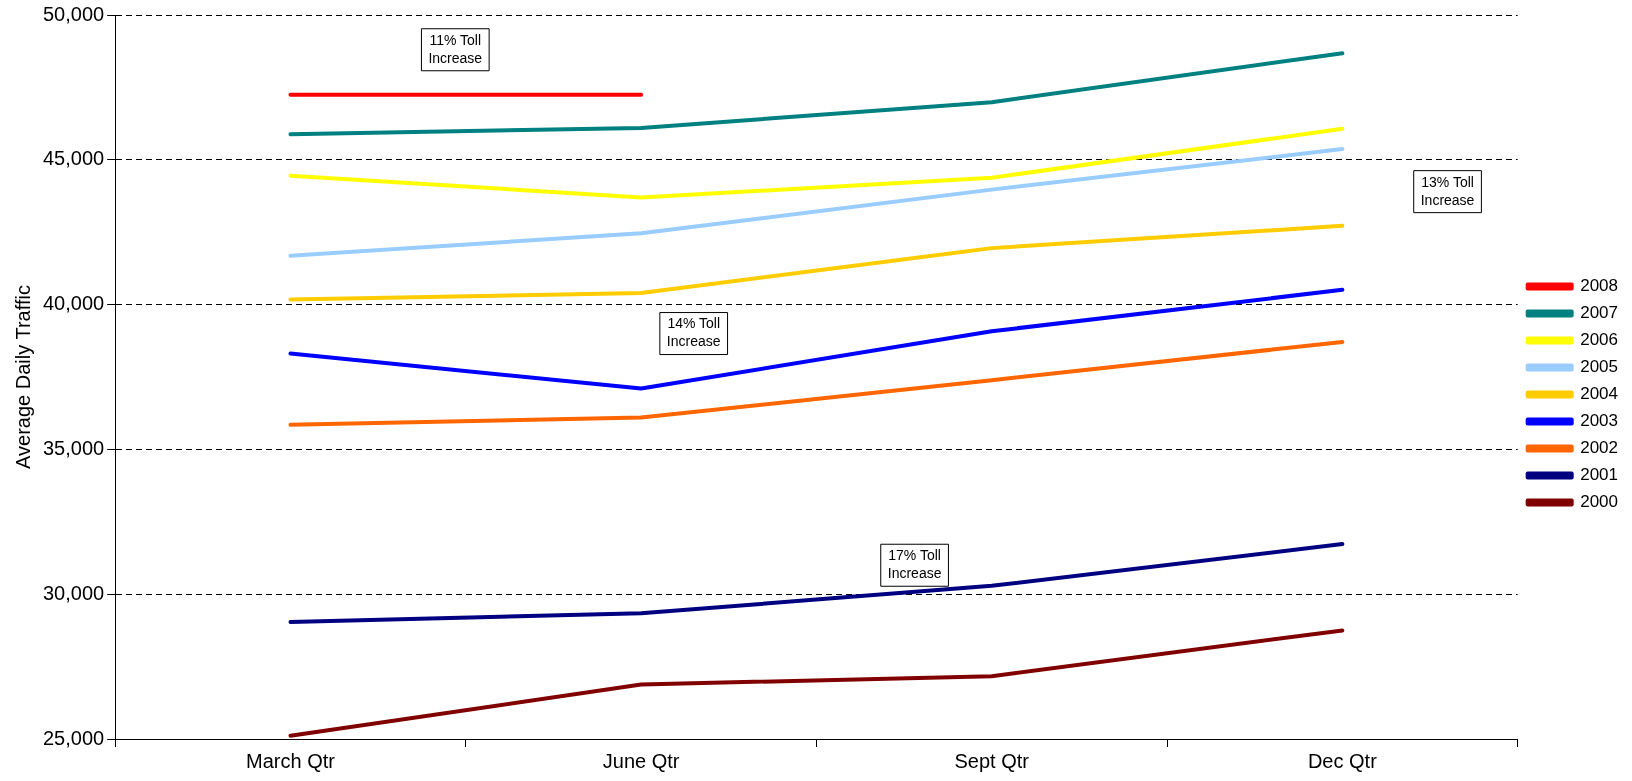  Describe the element at coordinates (1599, 502) in the screenshot. I see `legend-label: 2000` at that location.